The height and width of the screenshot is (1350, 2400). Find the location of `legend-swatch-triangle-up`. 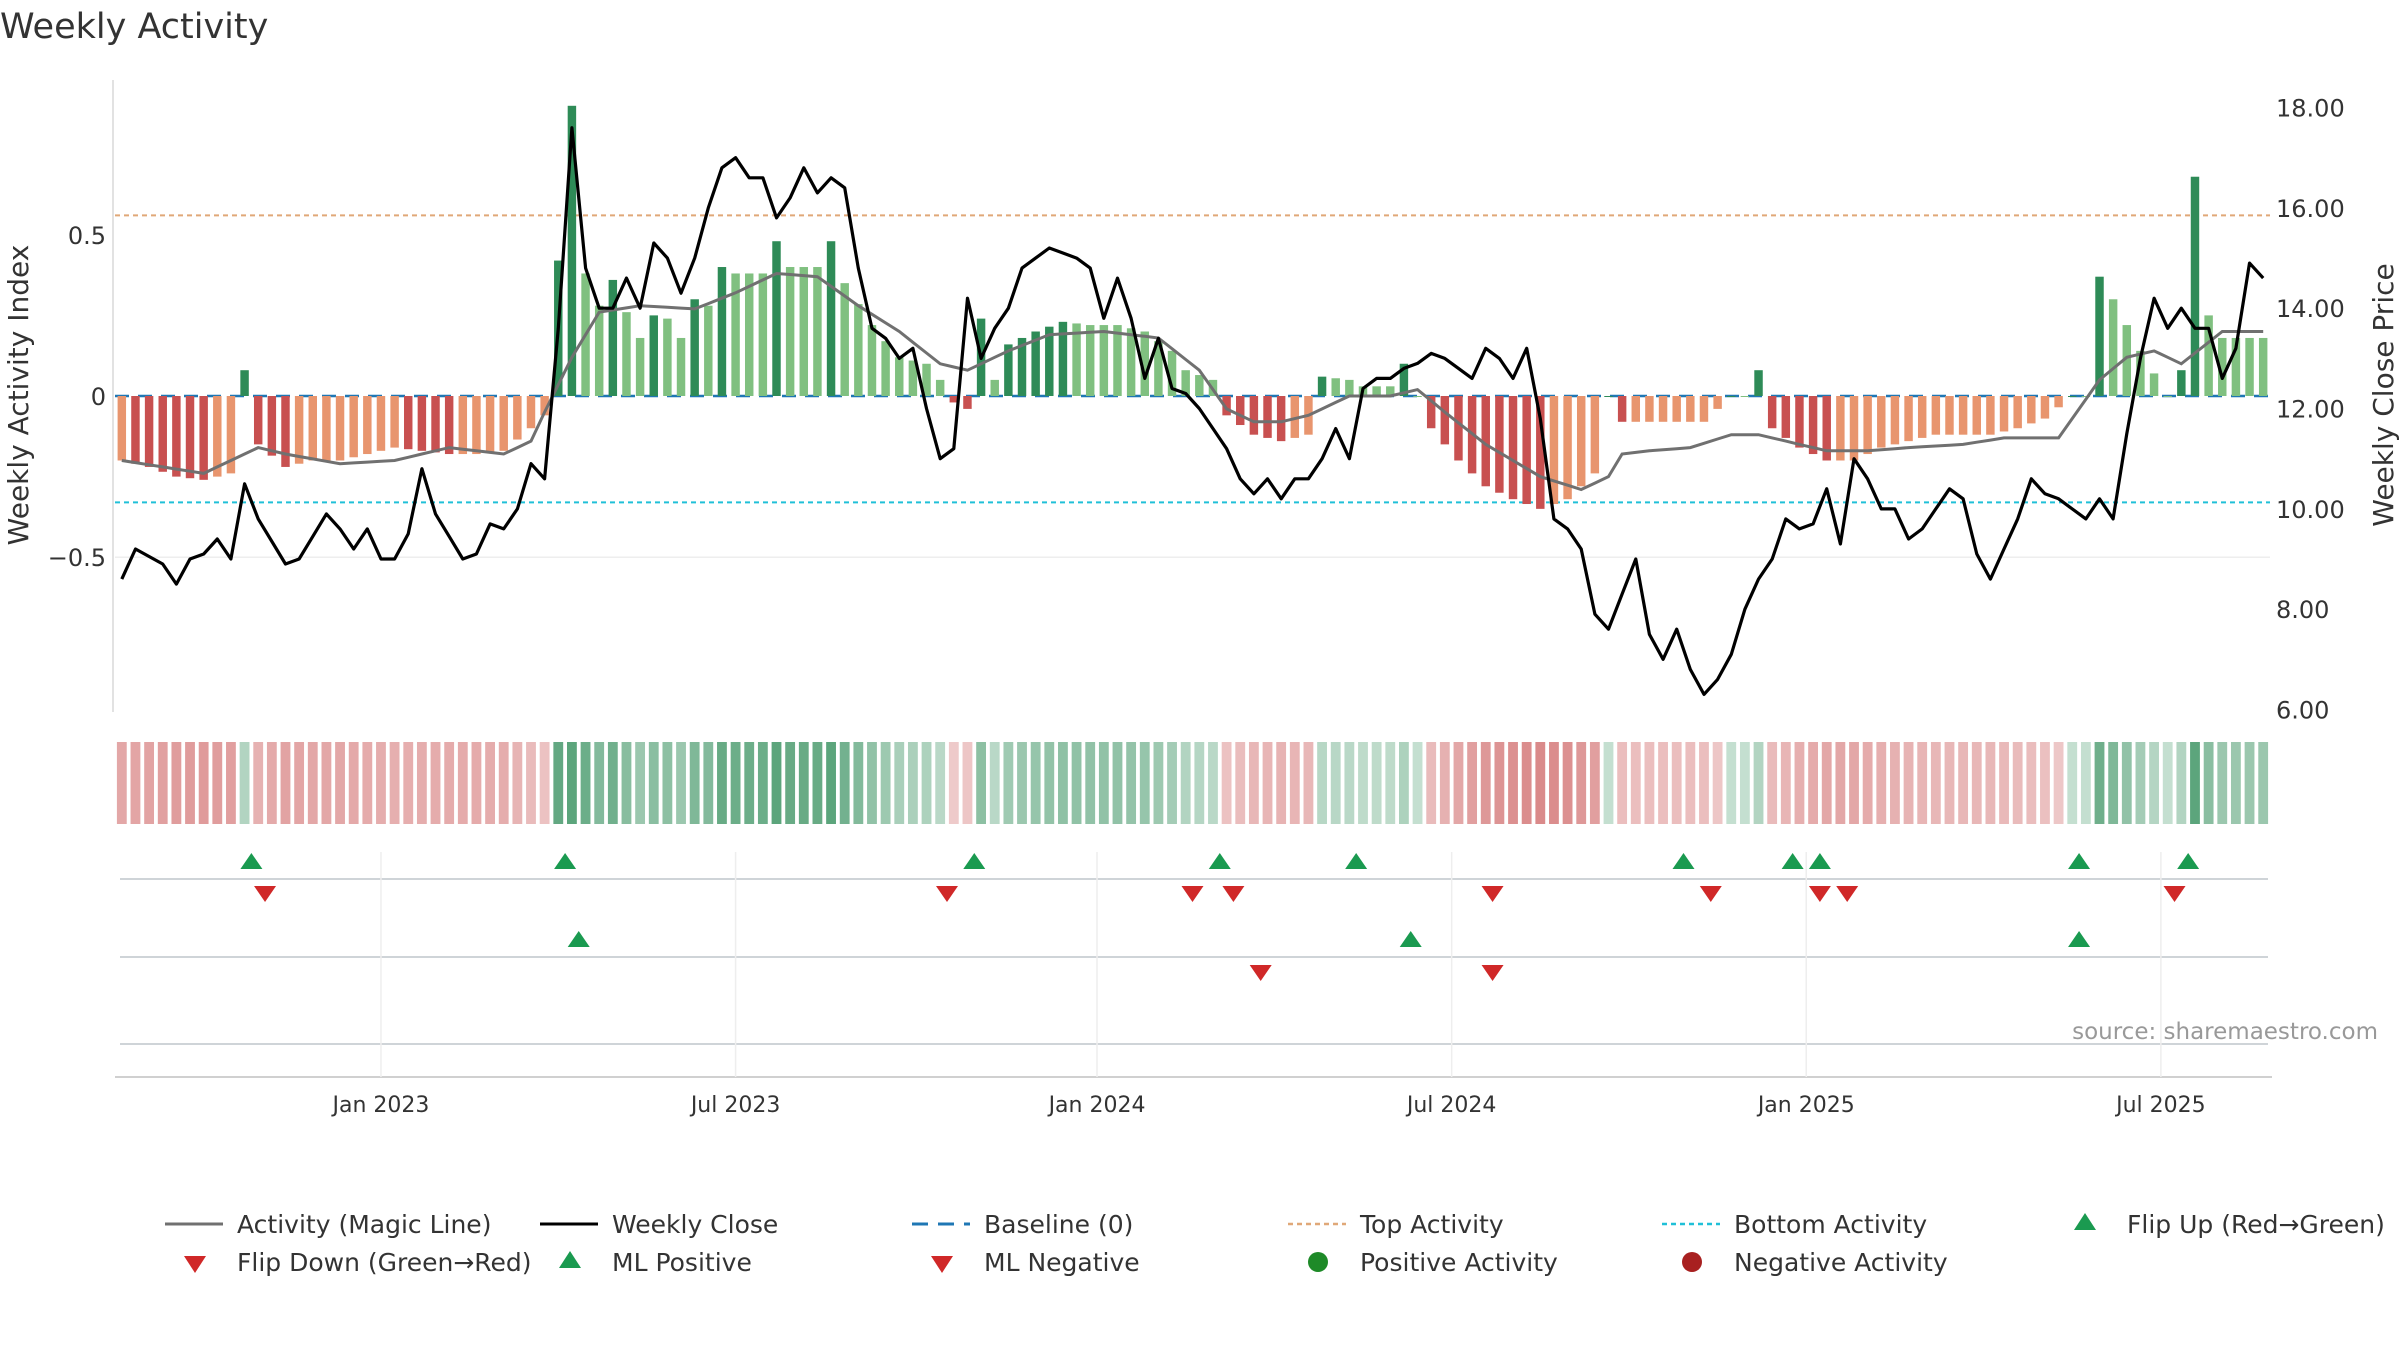

legend-swatch-triangle-up is located at coordinates (570, 1259).